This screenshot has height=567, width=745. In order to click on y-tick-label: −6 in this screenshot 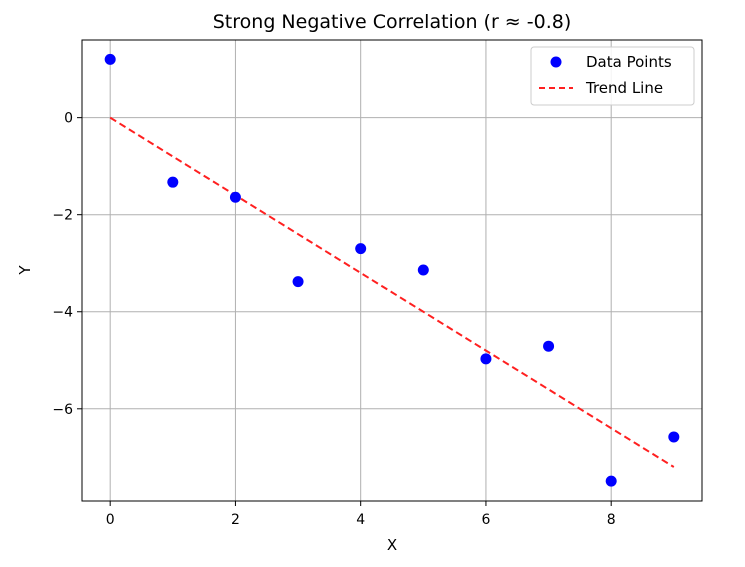, I will do `click(62, 410)`.